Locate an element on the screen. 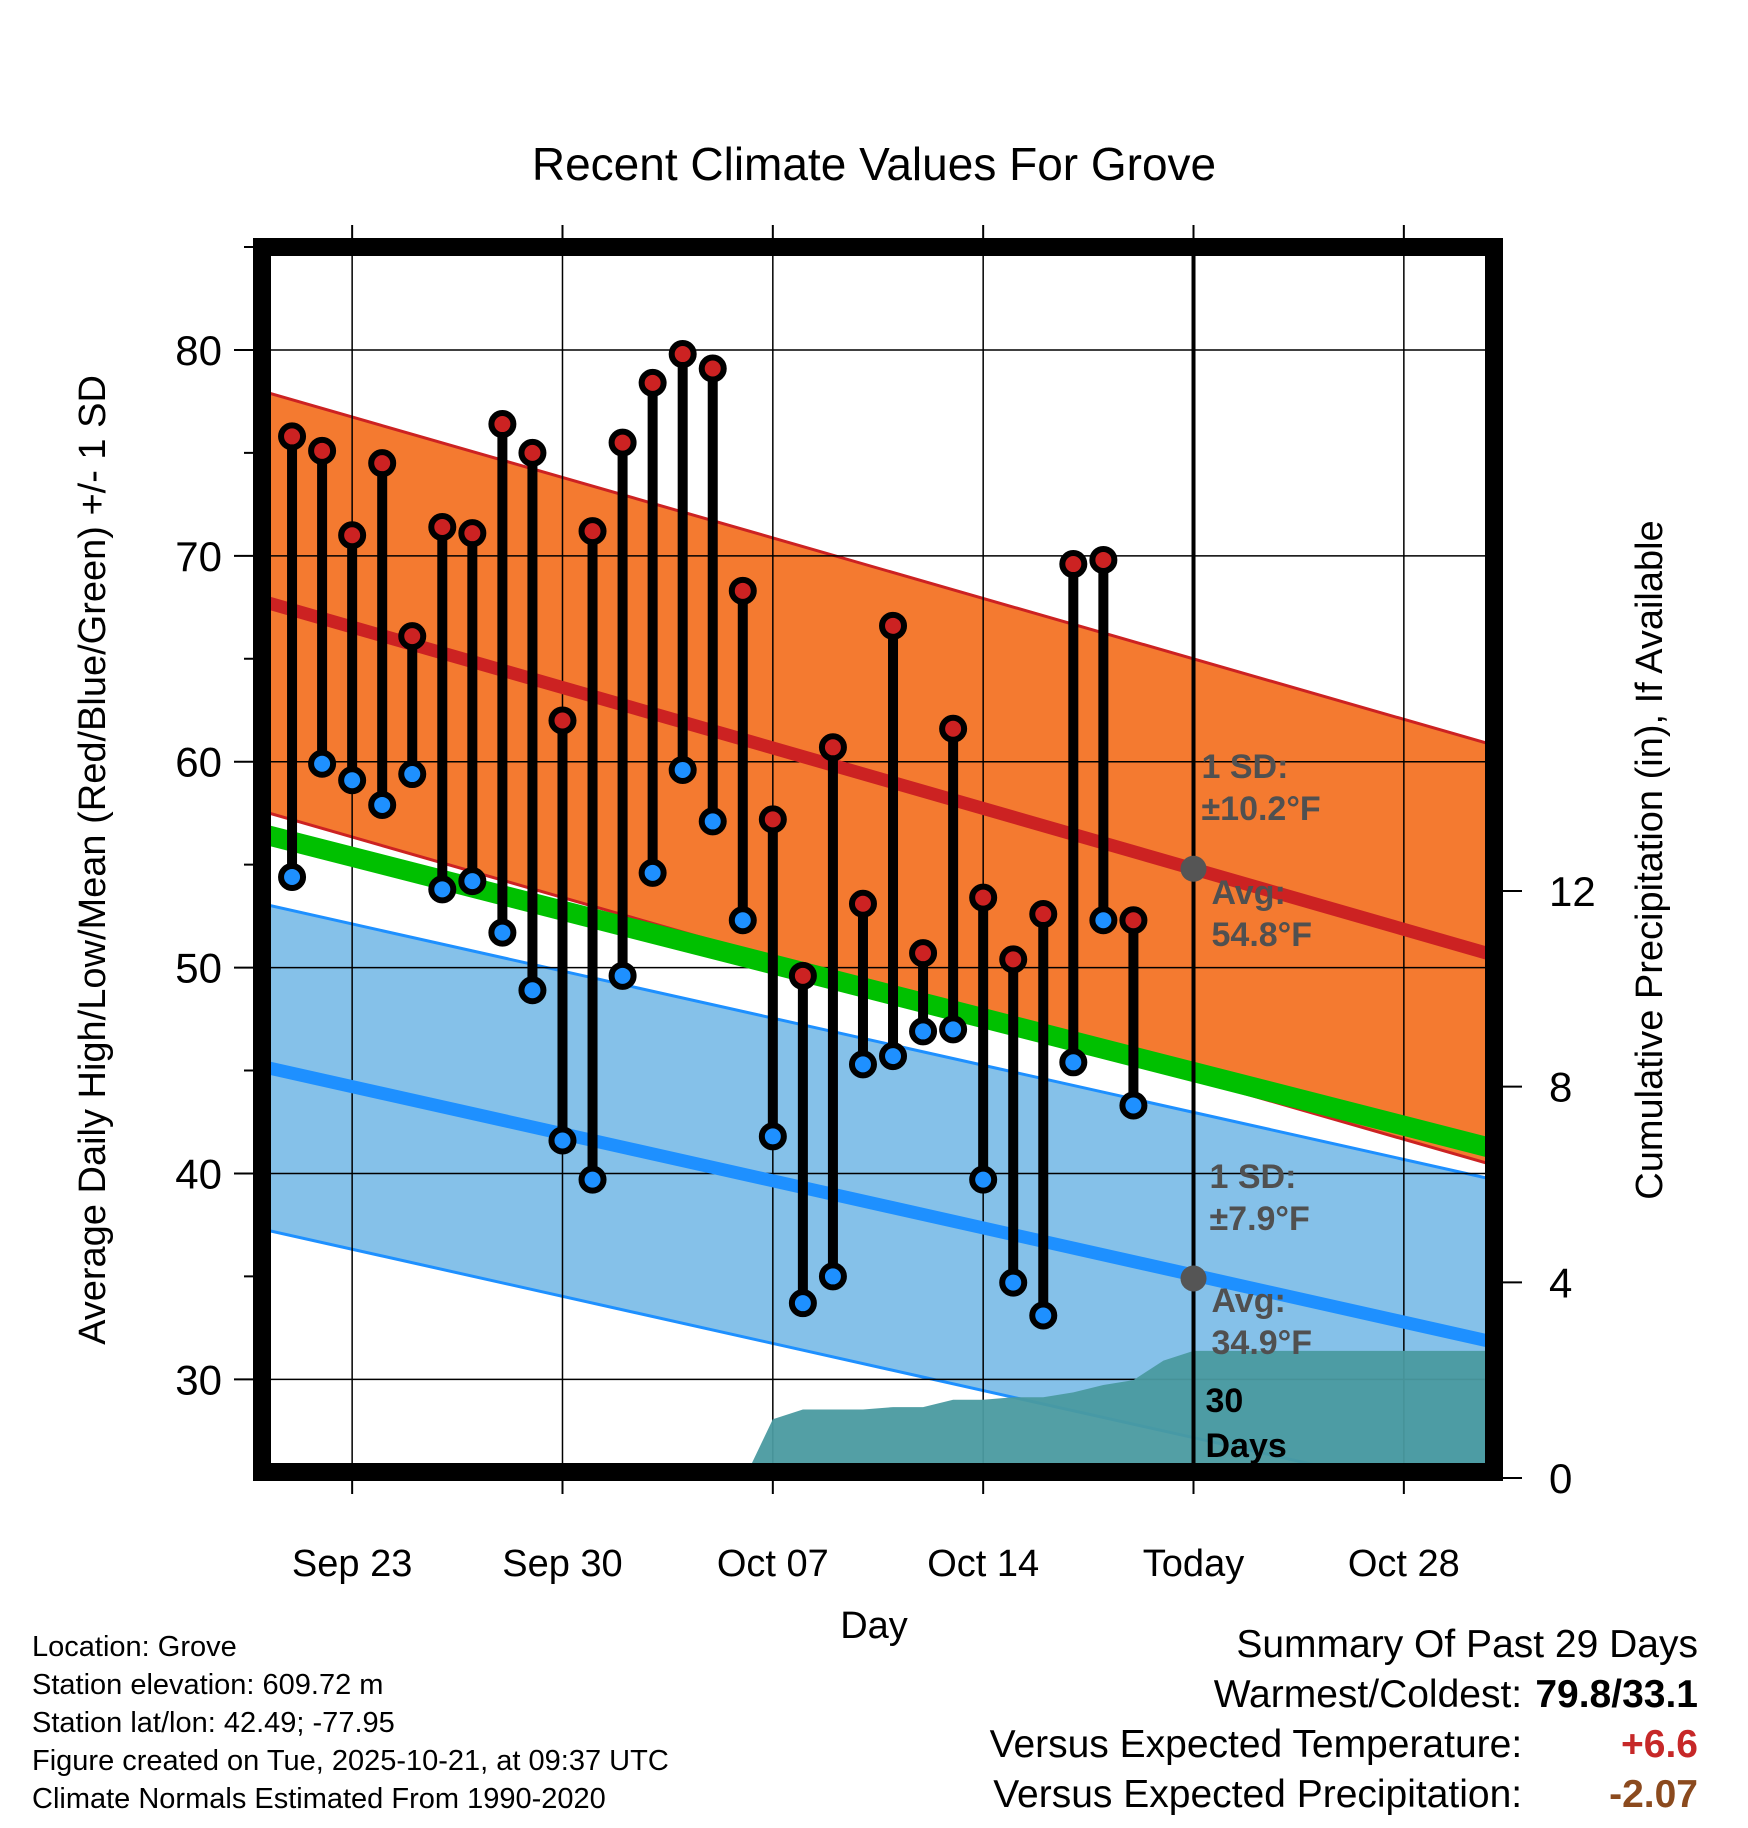 This screenshot has width=1748, height=1828. summary-temp-row: Versus Expected Temperature: +6.6 is located at coordinates (1344, 1745).